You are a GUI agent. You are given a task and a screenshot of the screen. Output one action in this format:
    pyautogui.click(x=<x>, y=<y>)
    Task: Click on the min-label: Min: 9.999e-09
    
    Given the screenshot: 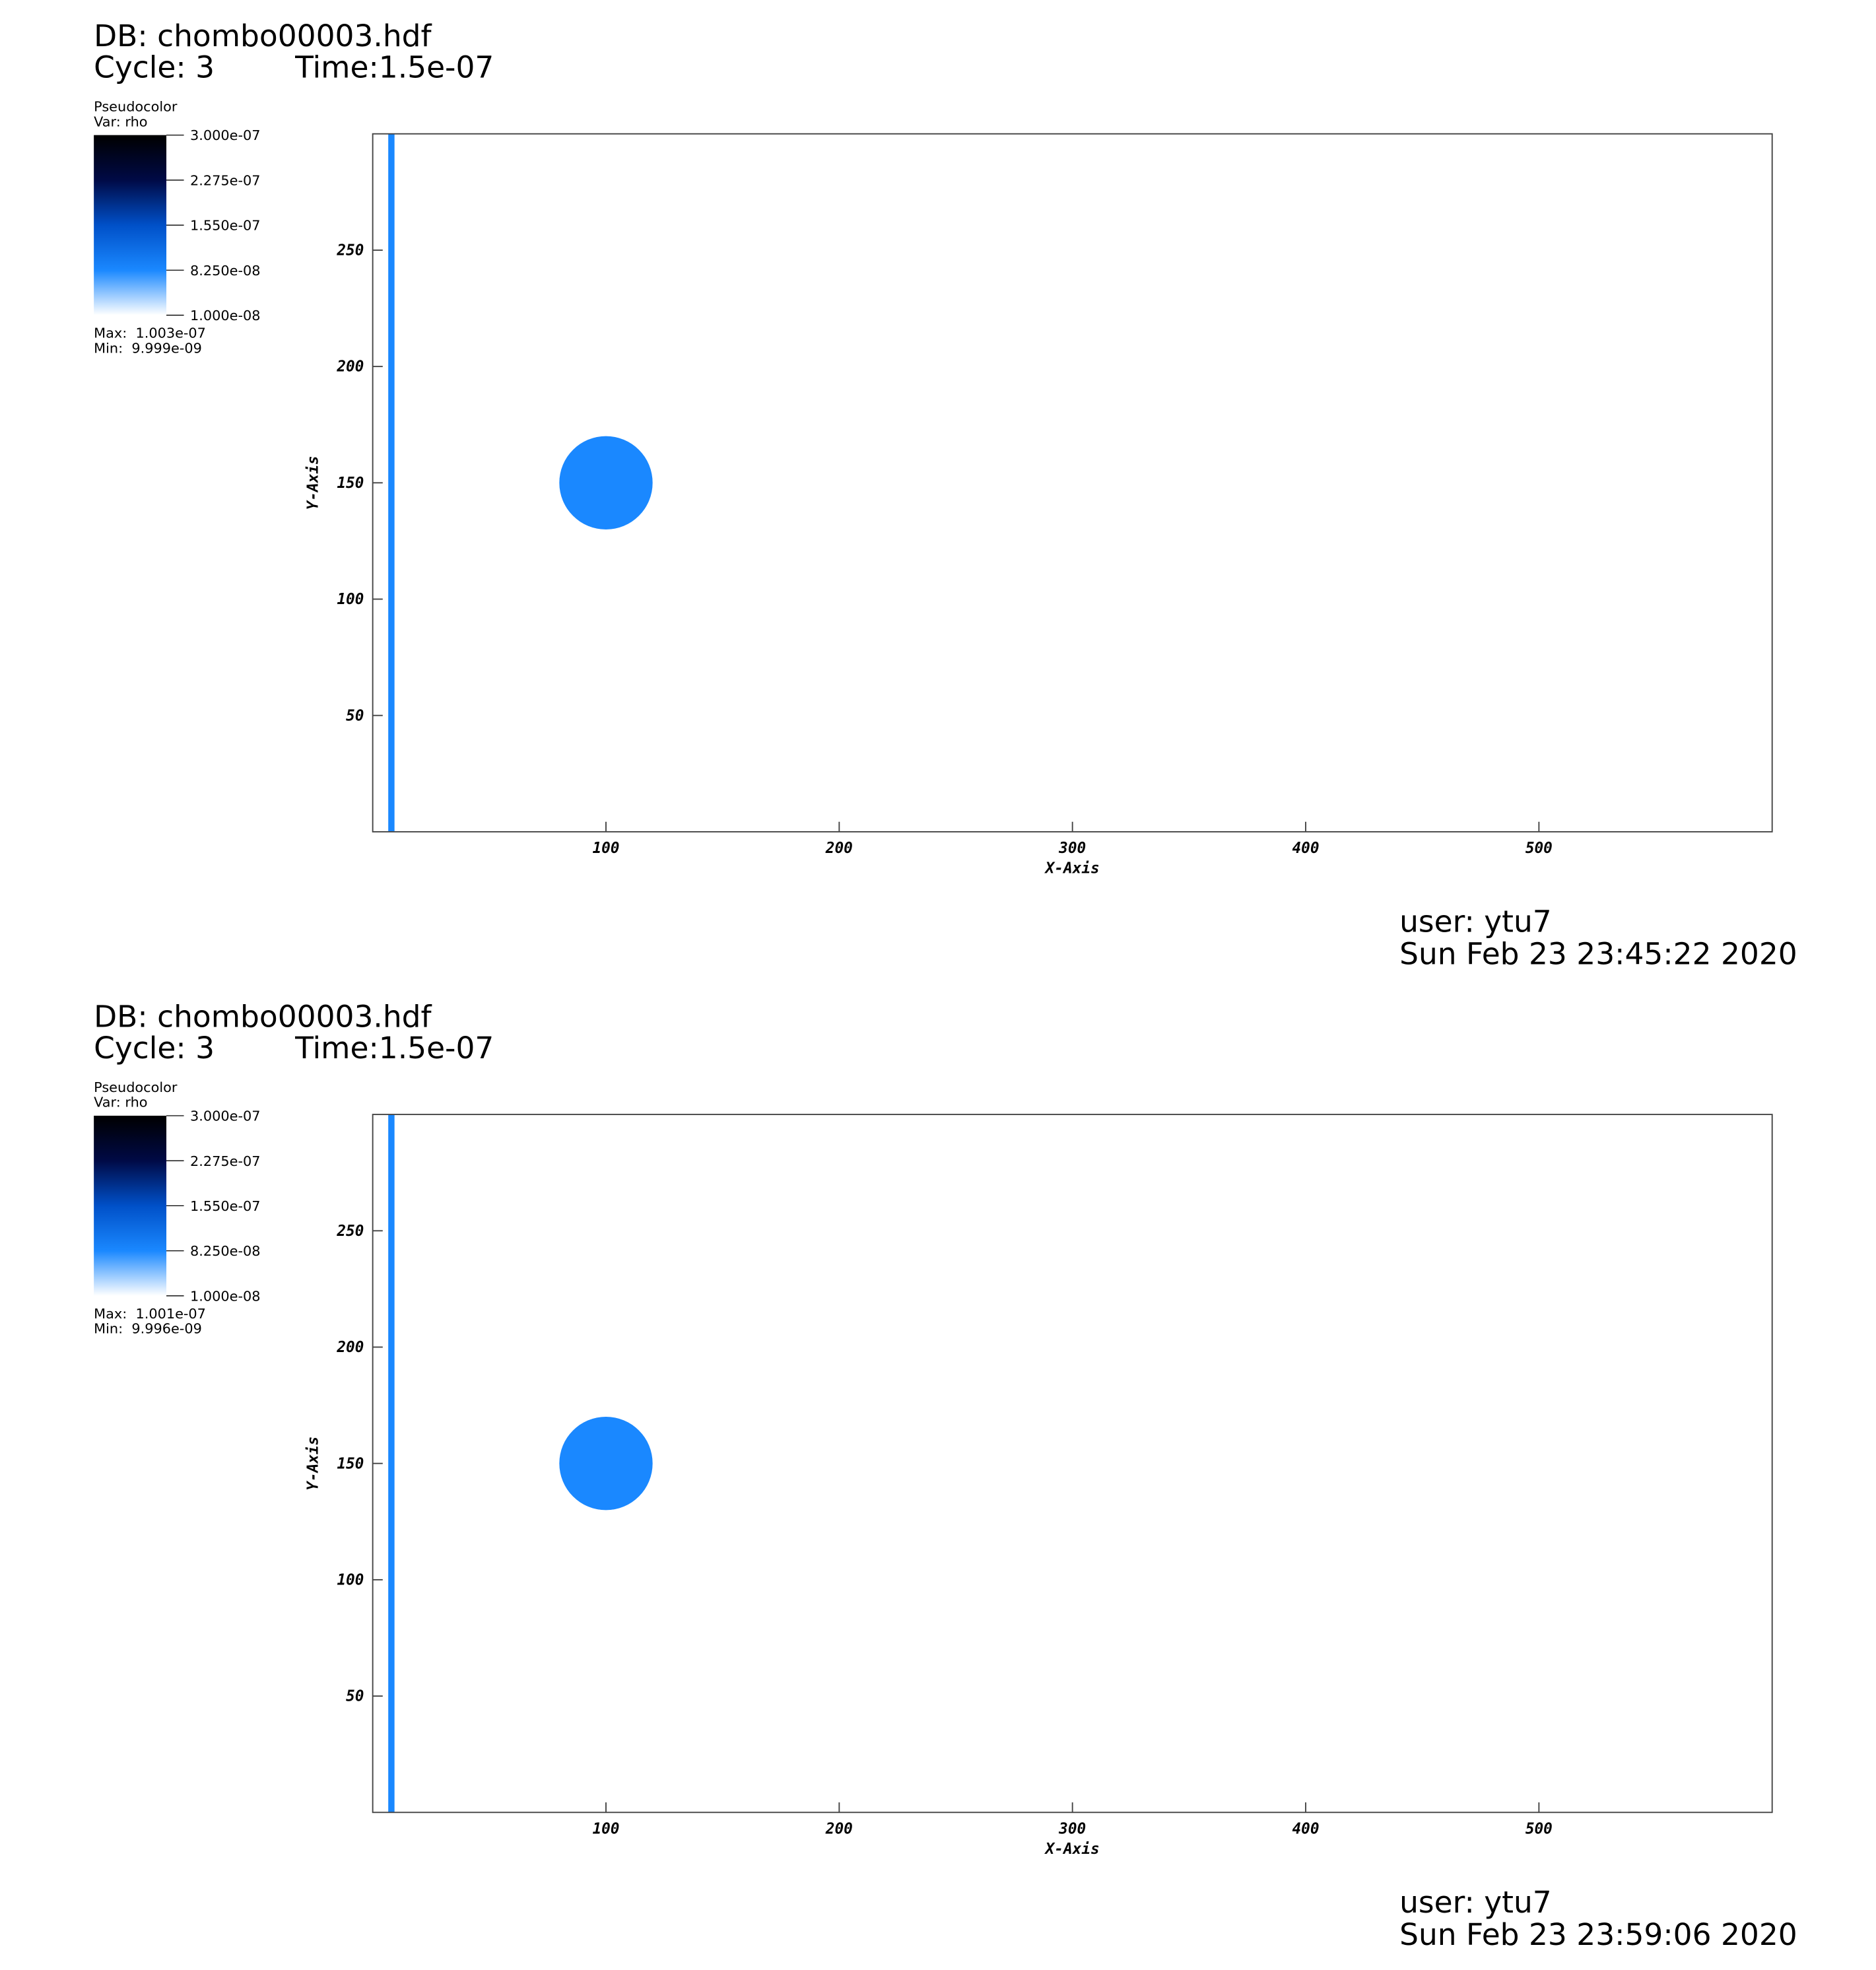 What is the action you would take?
    pyautogui.click(x=148, y=348)
    